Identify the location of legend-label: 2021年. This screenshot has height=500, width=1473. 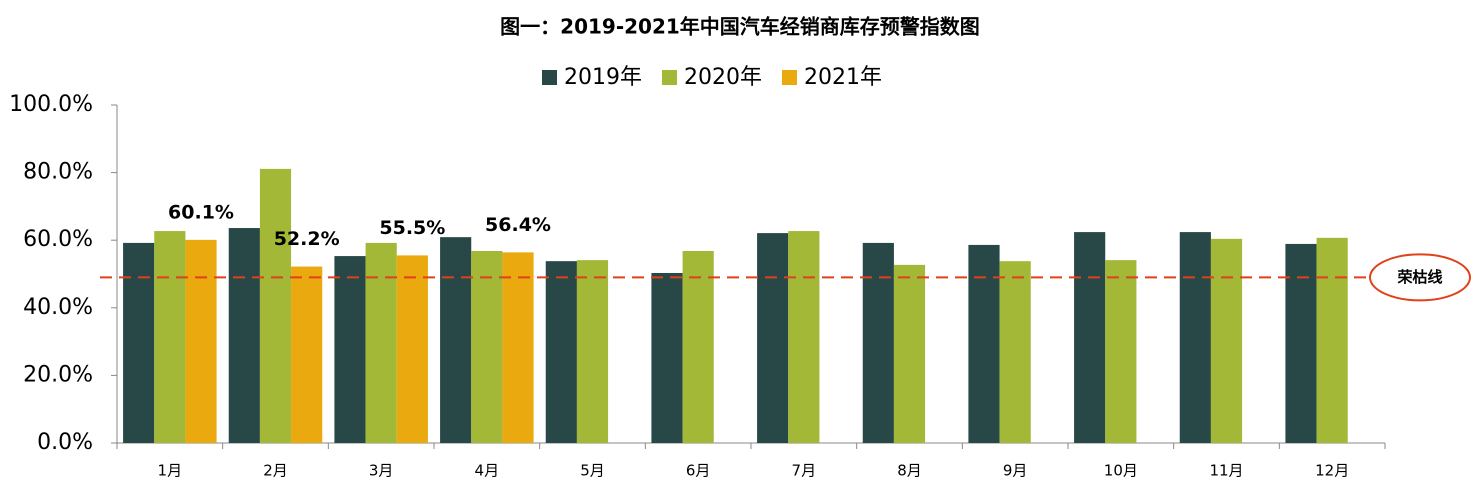
(843, 77).